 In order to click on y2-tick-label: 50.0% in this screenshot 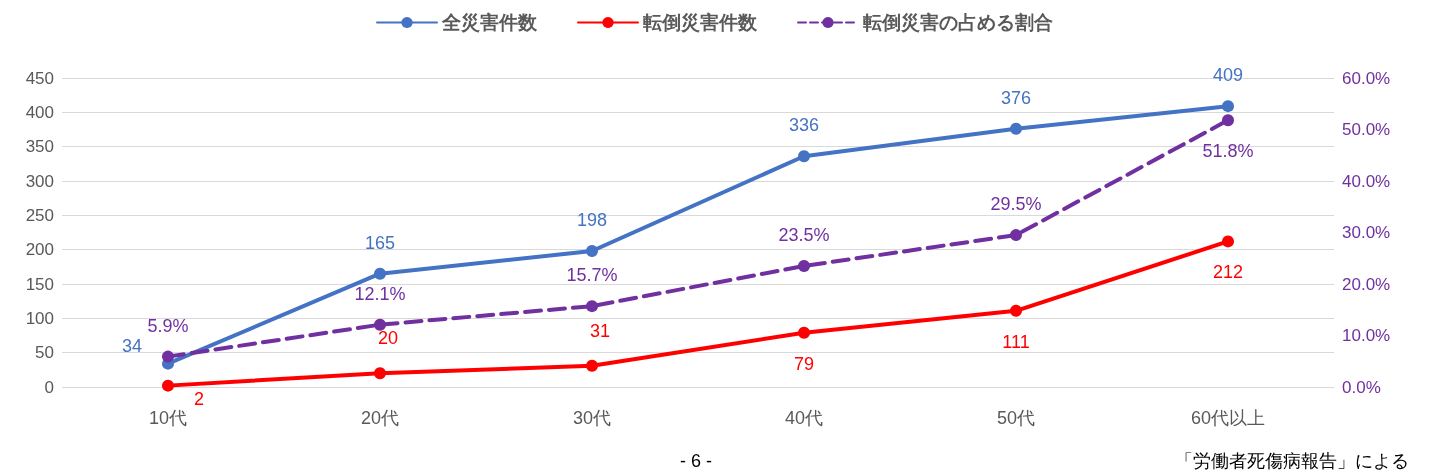, I will do `click(1366, 129)`.